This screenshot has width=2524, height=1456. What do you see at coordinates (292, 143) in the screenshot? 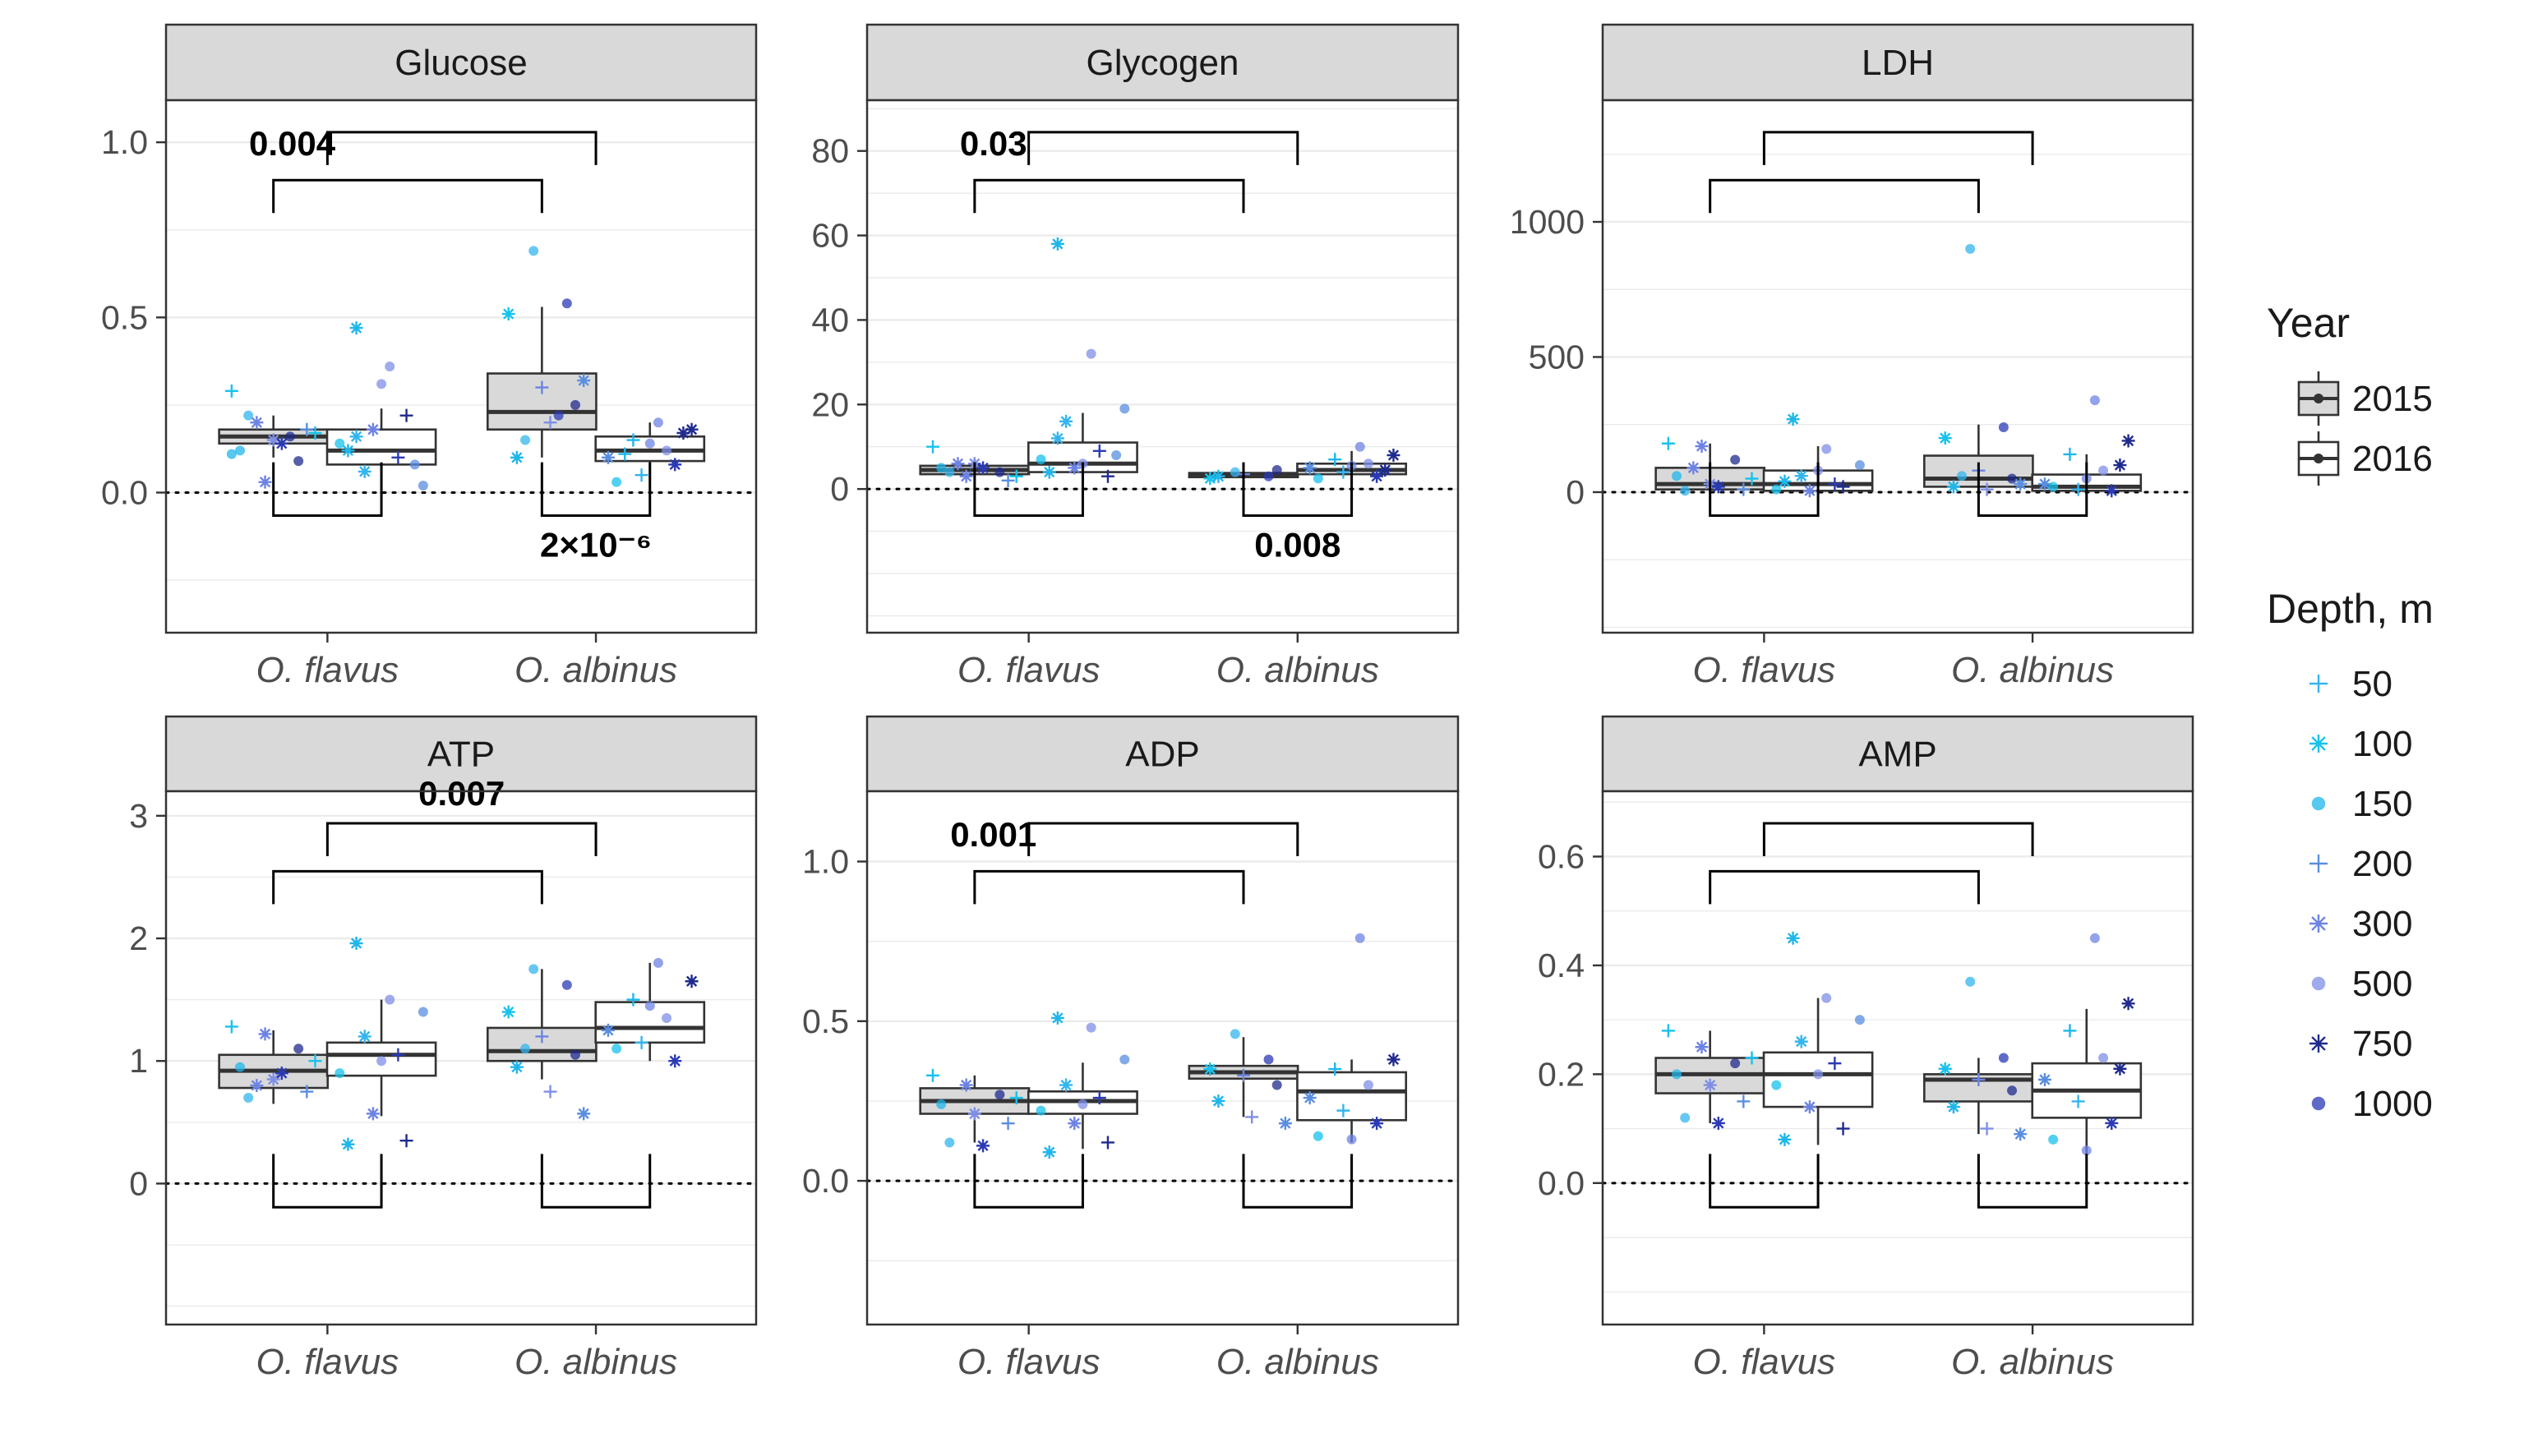
I see `p-value-label: 0.004` at bounding box center [292, 143].